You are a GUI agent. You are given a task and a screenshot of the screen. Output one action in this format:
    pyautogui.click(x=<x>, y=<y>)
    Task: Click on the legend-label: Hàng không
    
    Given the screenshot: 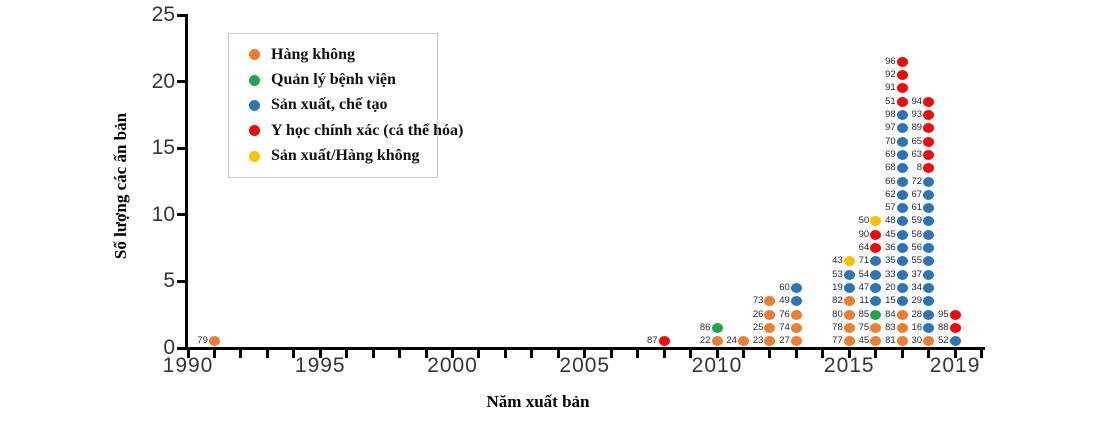 What is the action you would take?
    pyautogui.click(x=313, y=54)
    